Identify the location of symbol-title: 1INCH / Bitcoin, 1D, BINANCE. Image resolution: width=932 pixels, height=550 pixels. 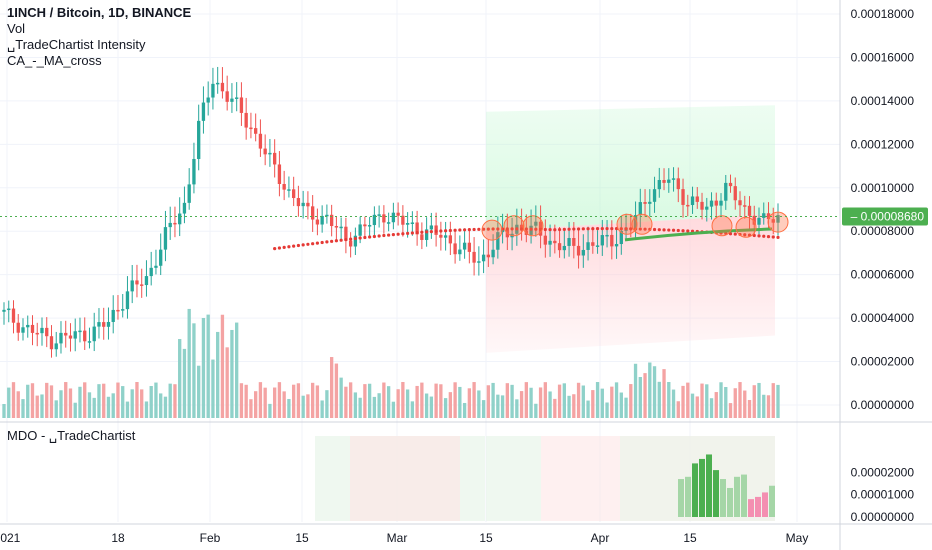
(99, 12).